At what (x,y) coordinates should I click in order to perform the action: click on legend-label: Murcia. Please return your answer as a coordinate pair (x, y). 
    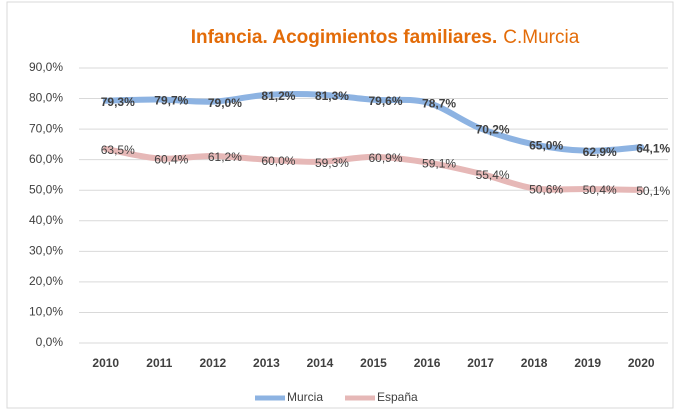
    Looking at the image, I should click on (305, 397).